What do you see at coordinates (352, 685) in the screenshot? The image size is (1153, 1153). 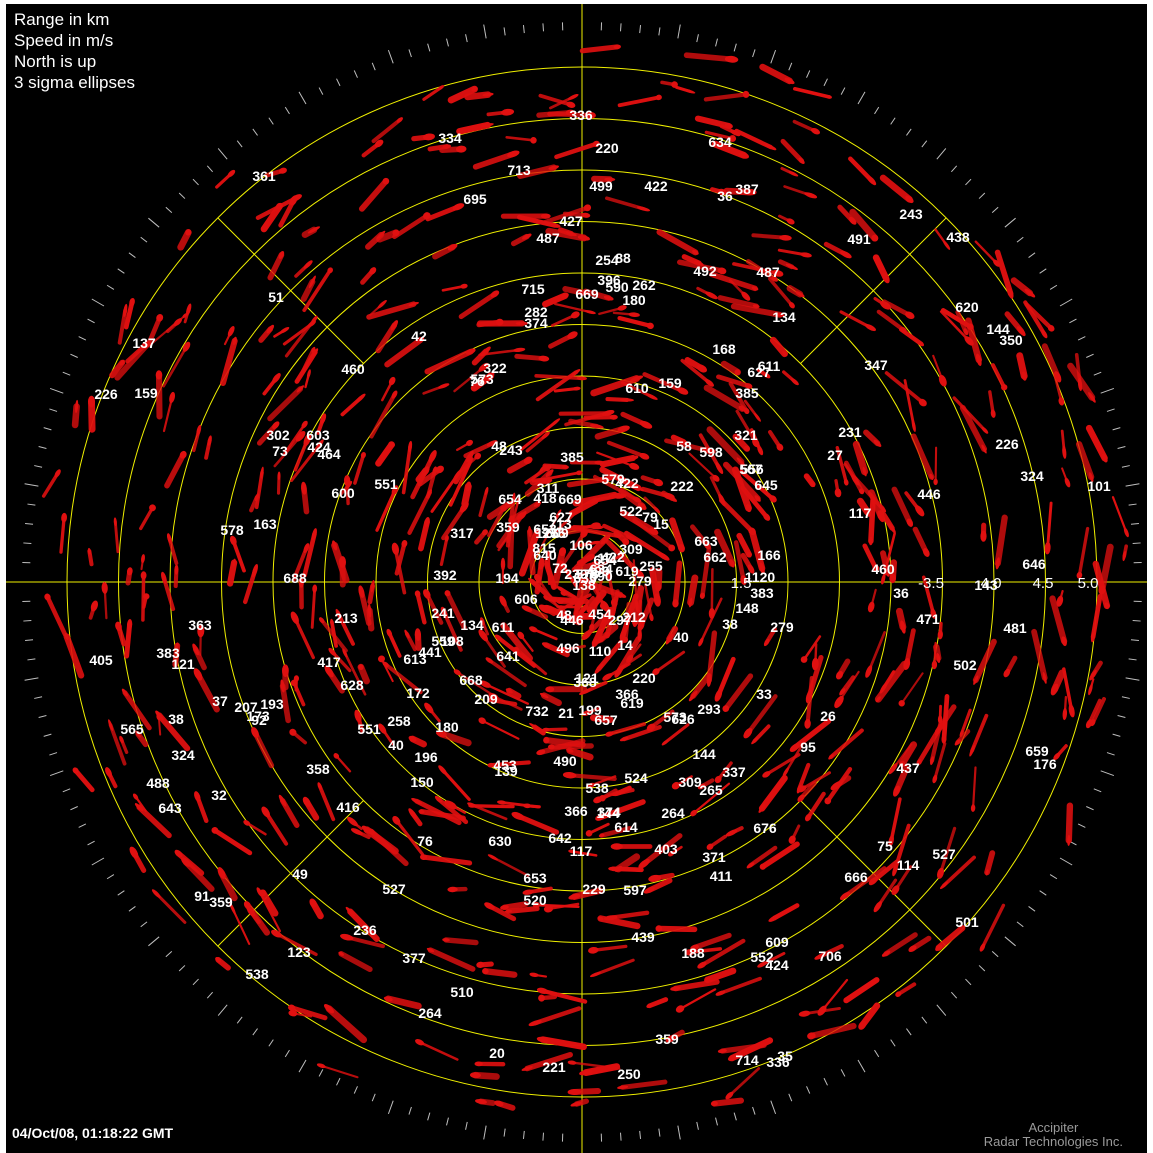 I see `track-id-label: 628` at bounding box center [352, 685].